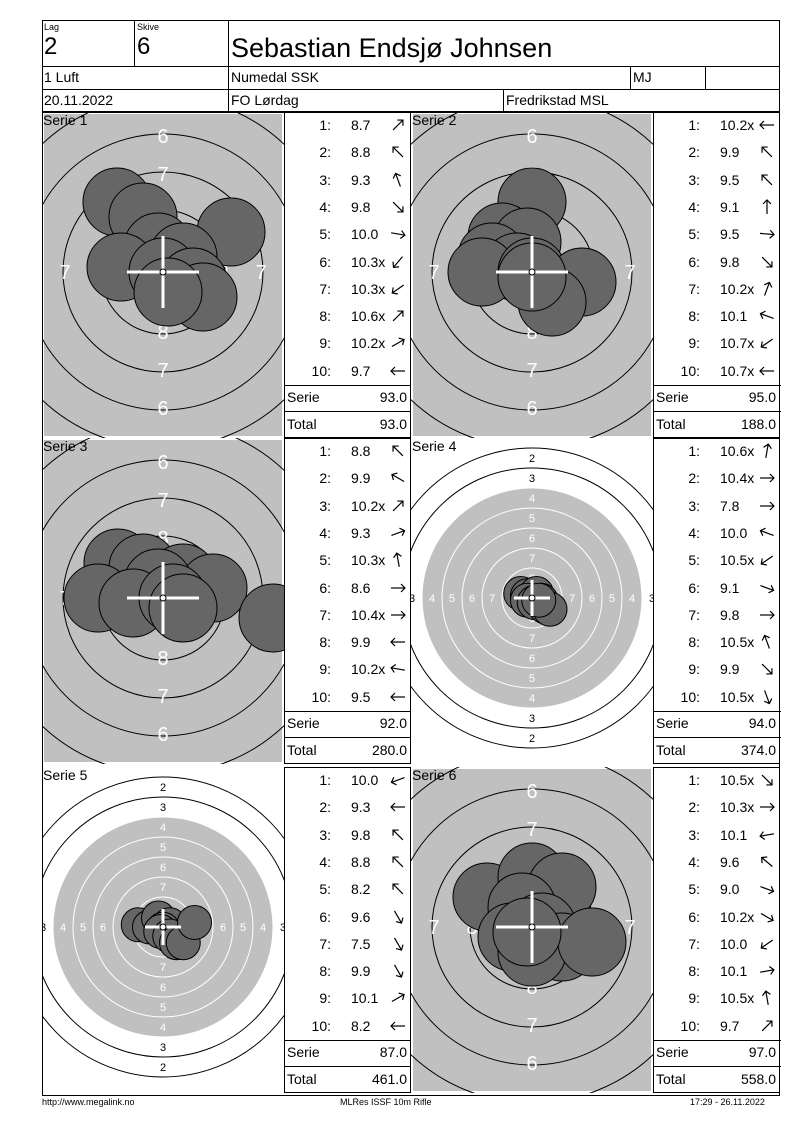 Image resolution: width=800 pixels, height=1130 pixels. I want to click on serie-label: Serie, so click(303, 1052).